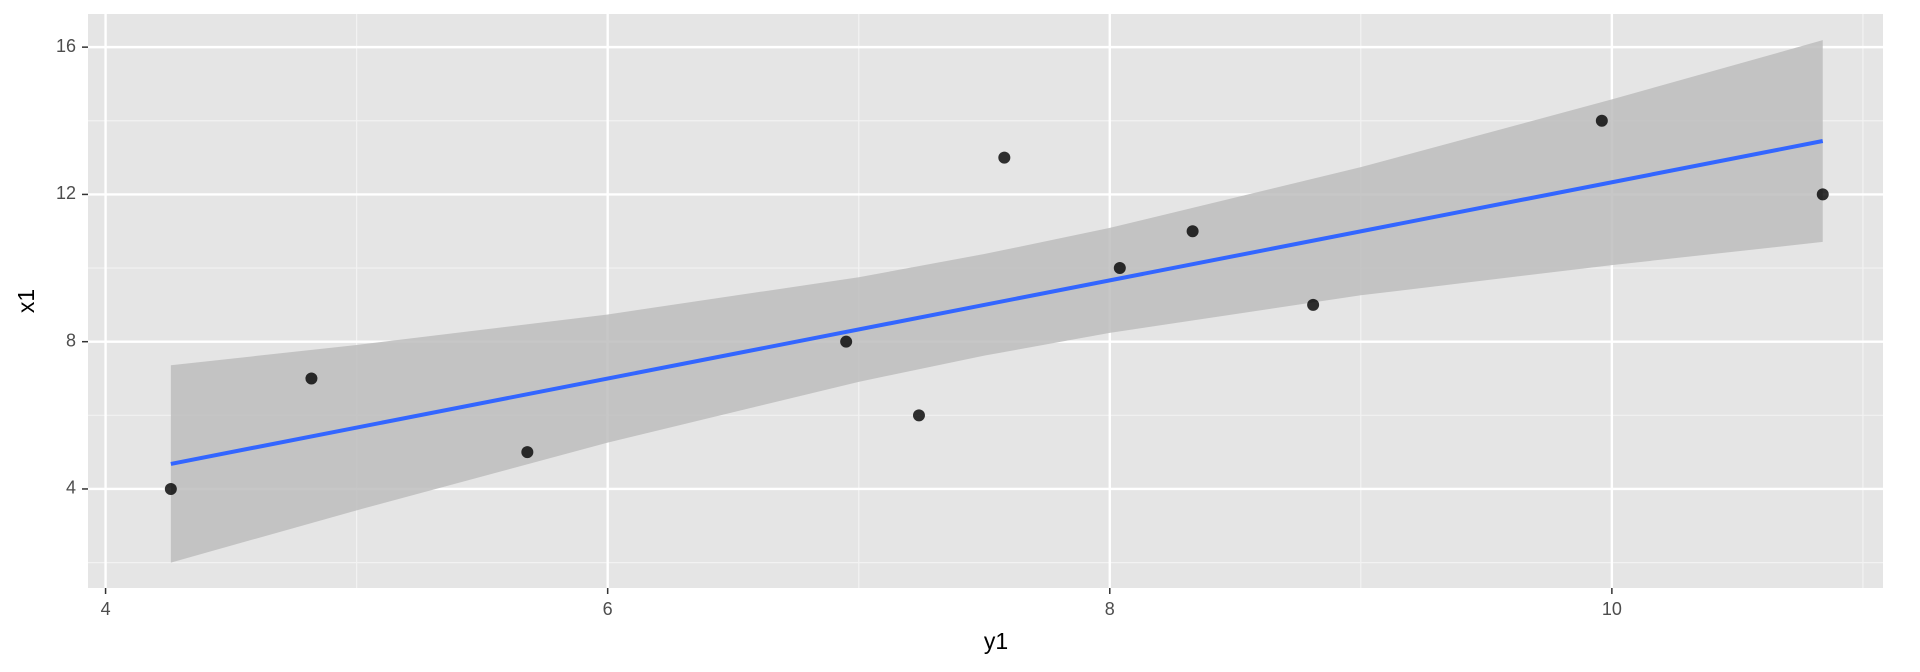  Describe the element at coordinates (66, 193) in the screenshot. I see `y-tick-label: 12` at that location.